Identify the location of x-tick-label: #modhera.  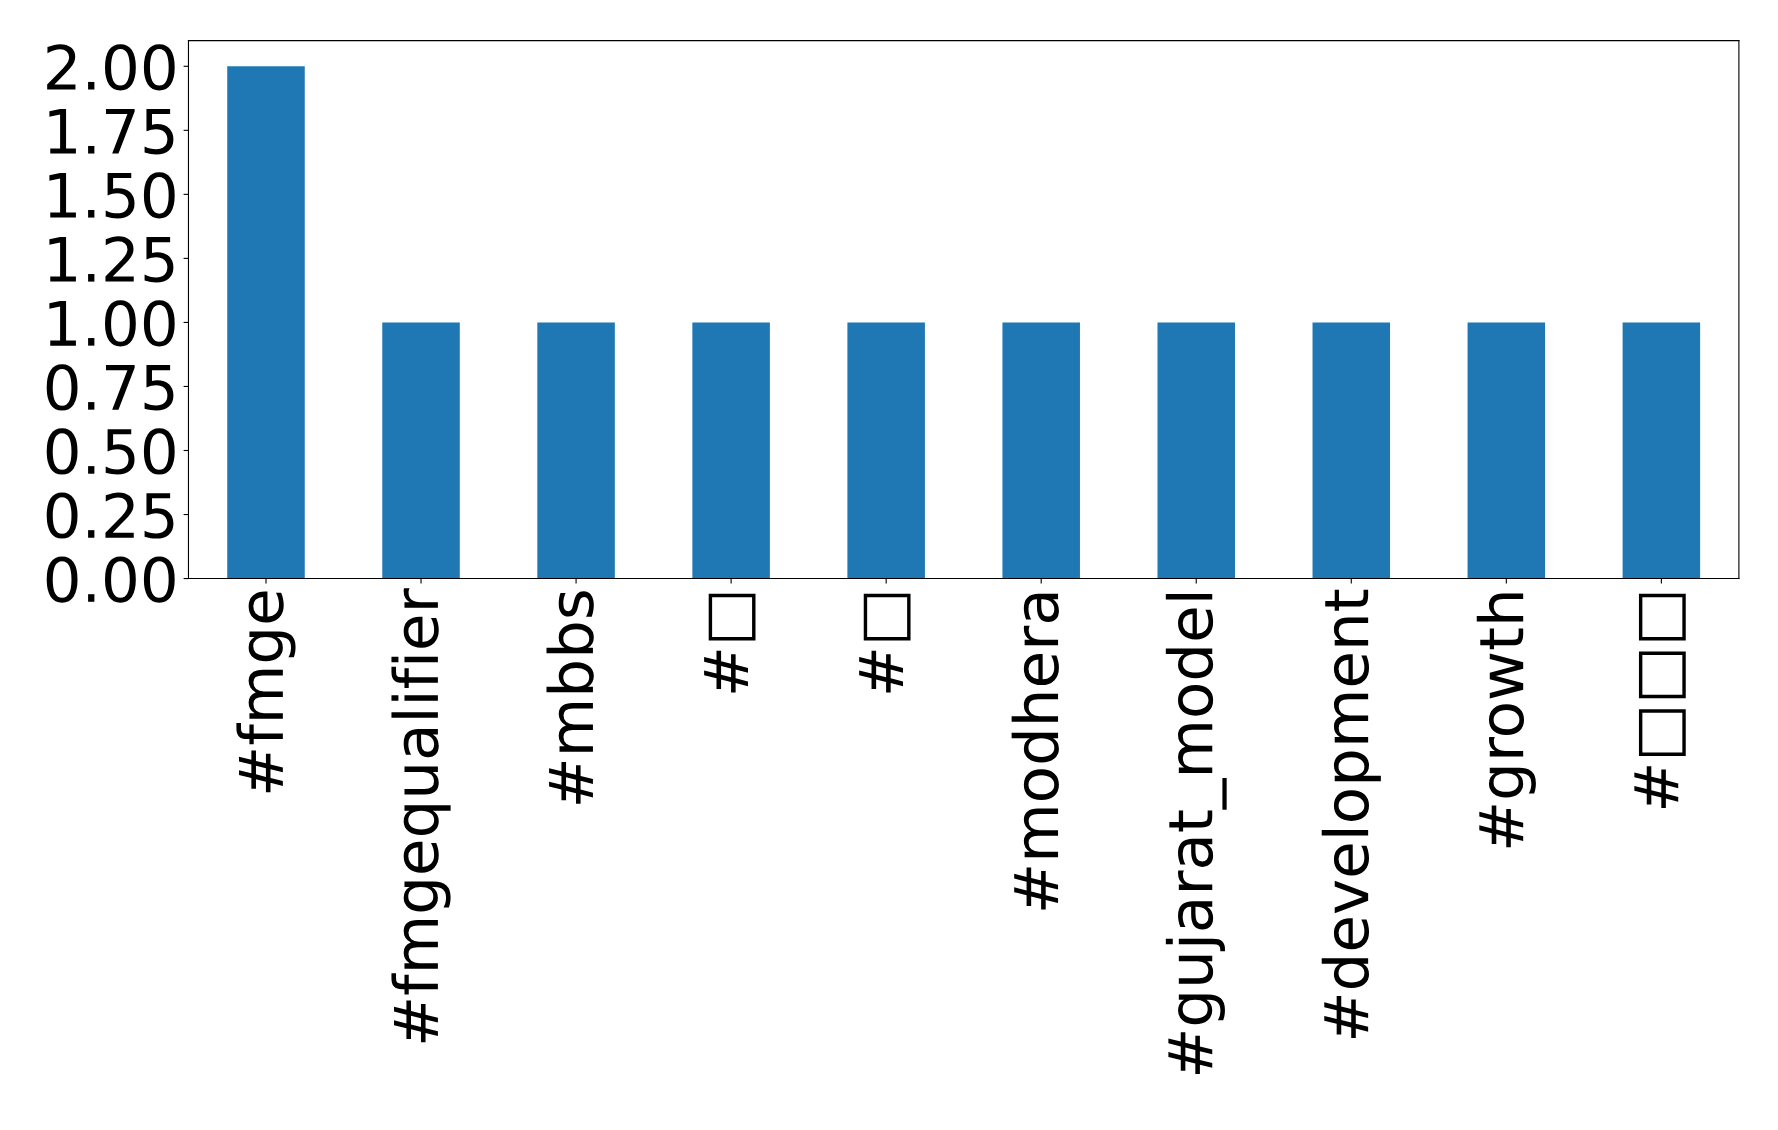
(1035, 751).